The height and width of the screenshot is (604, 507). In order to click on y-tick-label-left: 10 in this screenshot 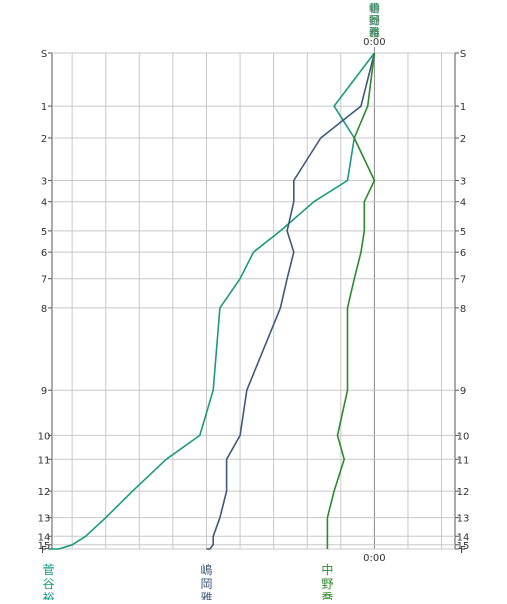, I will do `click(44, 436)`.